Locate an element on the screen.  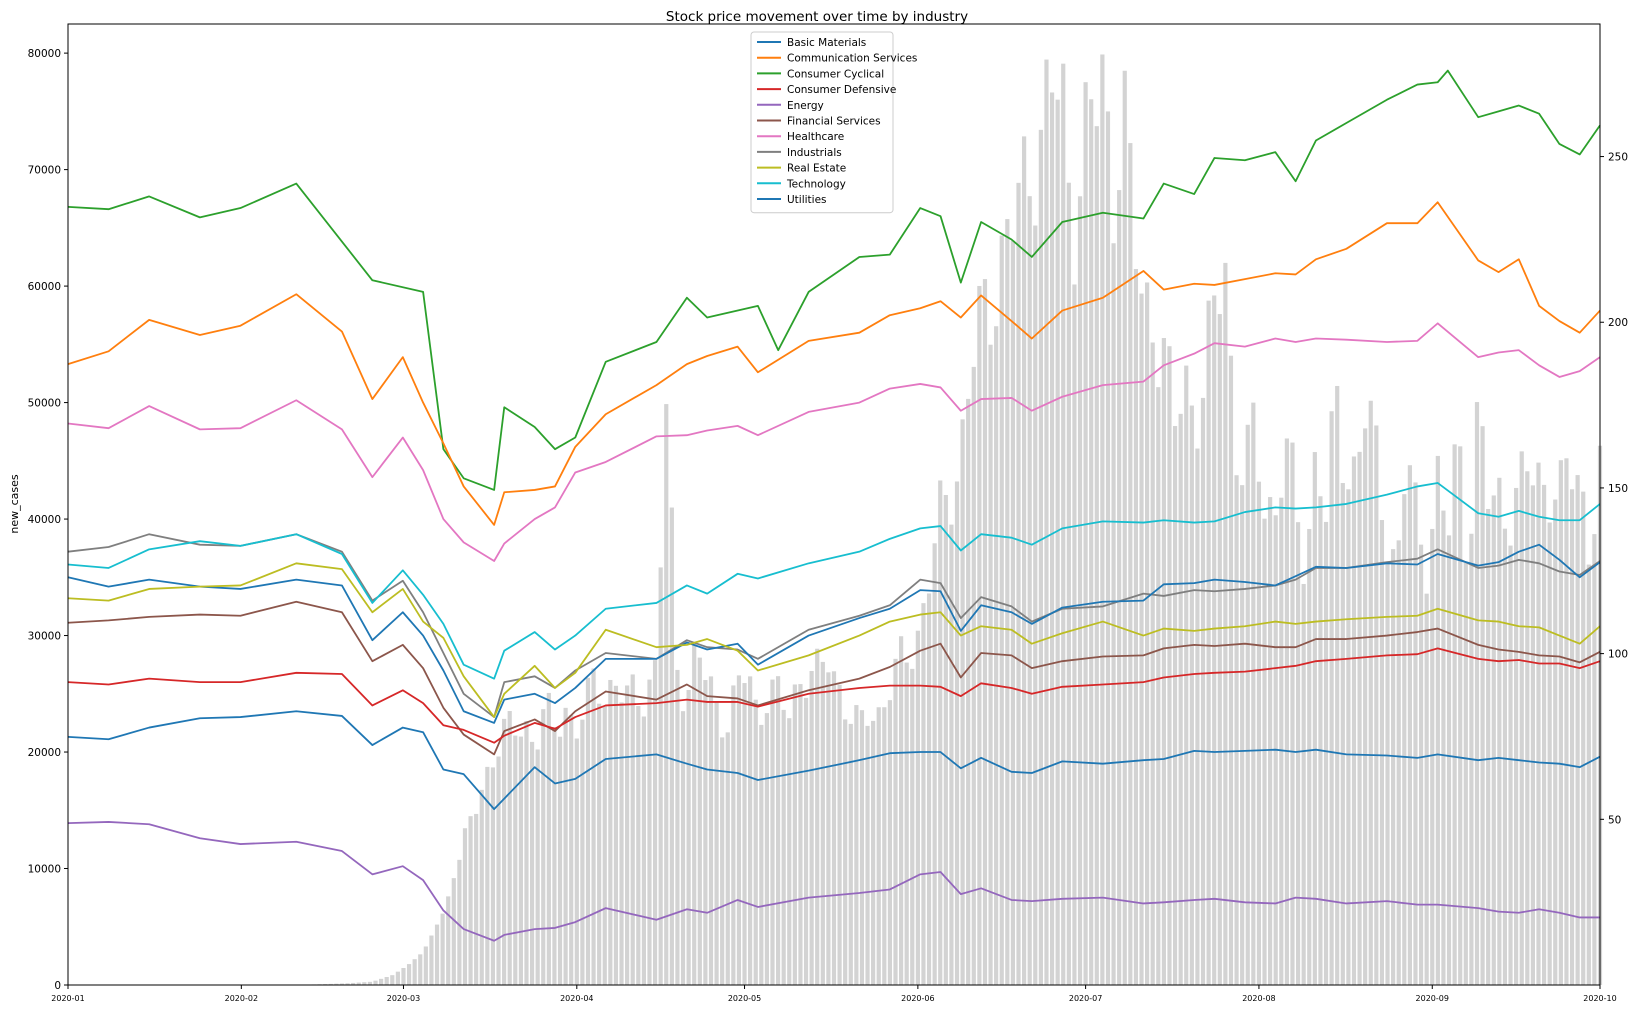
left-tick-label: 50000 is located at coordinates (44, 404).